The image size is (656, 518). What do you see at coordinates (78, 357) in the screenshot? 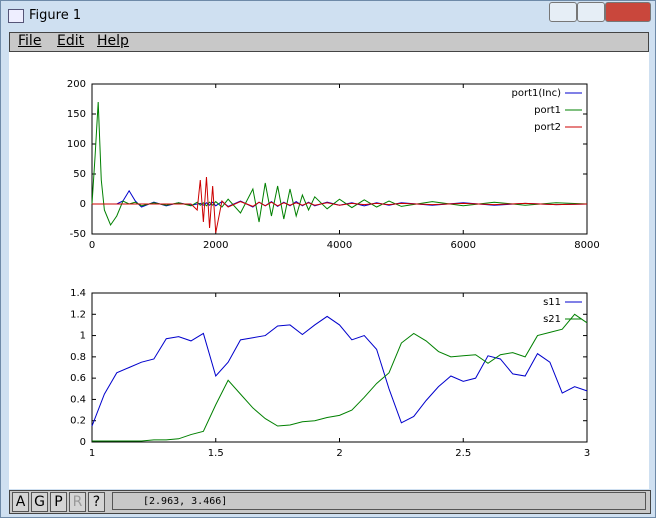
I see `y-tick-label: 0.8` at bounding box center [78, 357].